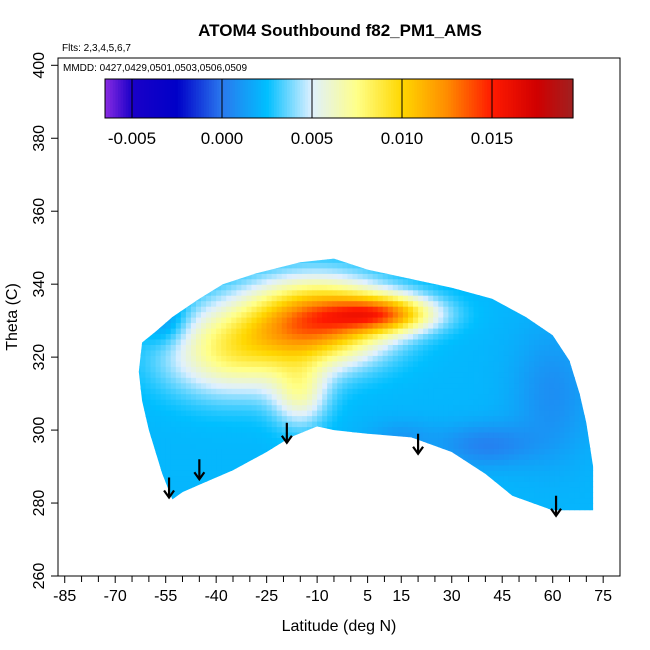 The height and width of the screenshot is (650, 650). I want to click on x-tick-label: -85, so click(64, 596).